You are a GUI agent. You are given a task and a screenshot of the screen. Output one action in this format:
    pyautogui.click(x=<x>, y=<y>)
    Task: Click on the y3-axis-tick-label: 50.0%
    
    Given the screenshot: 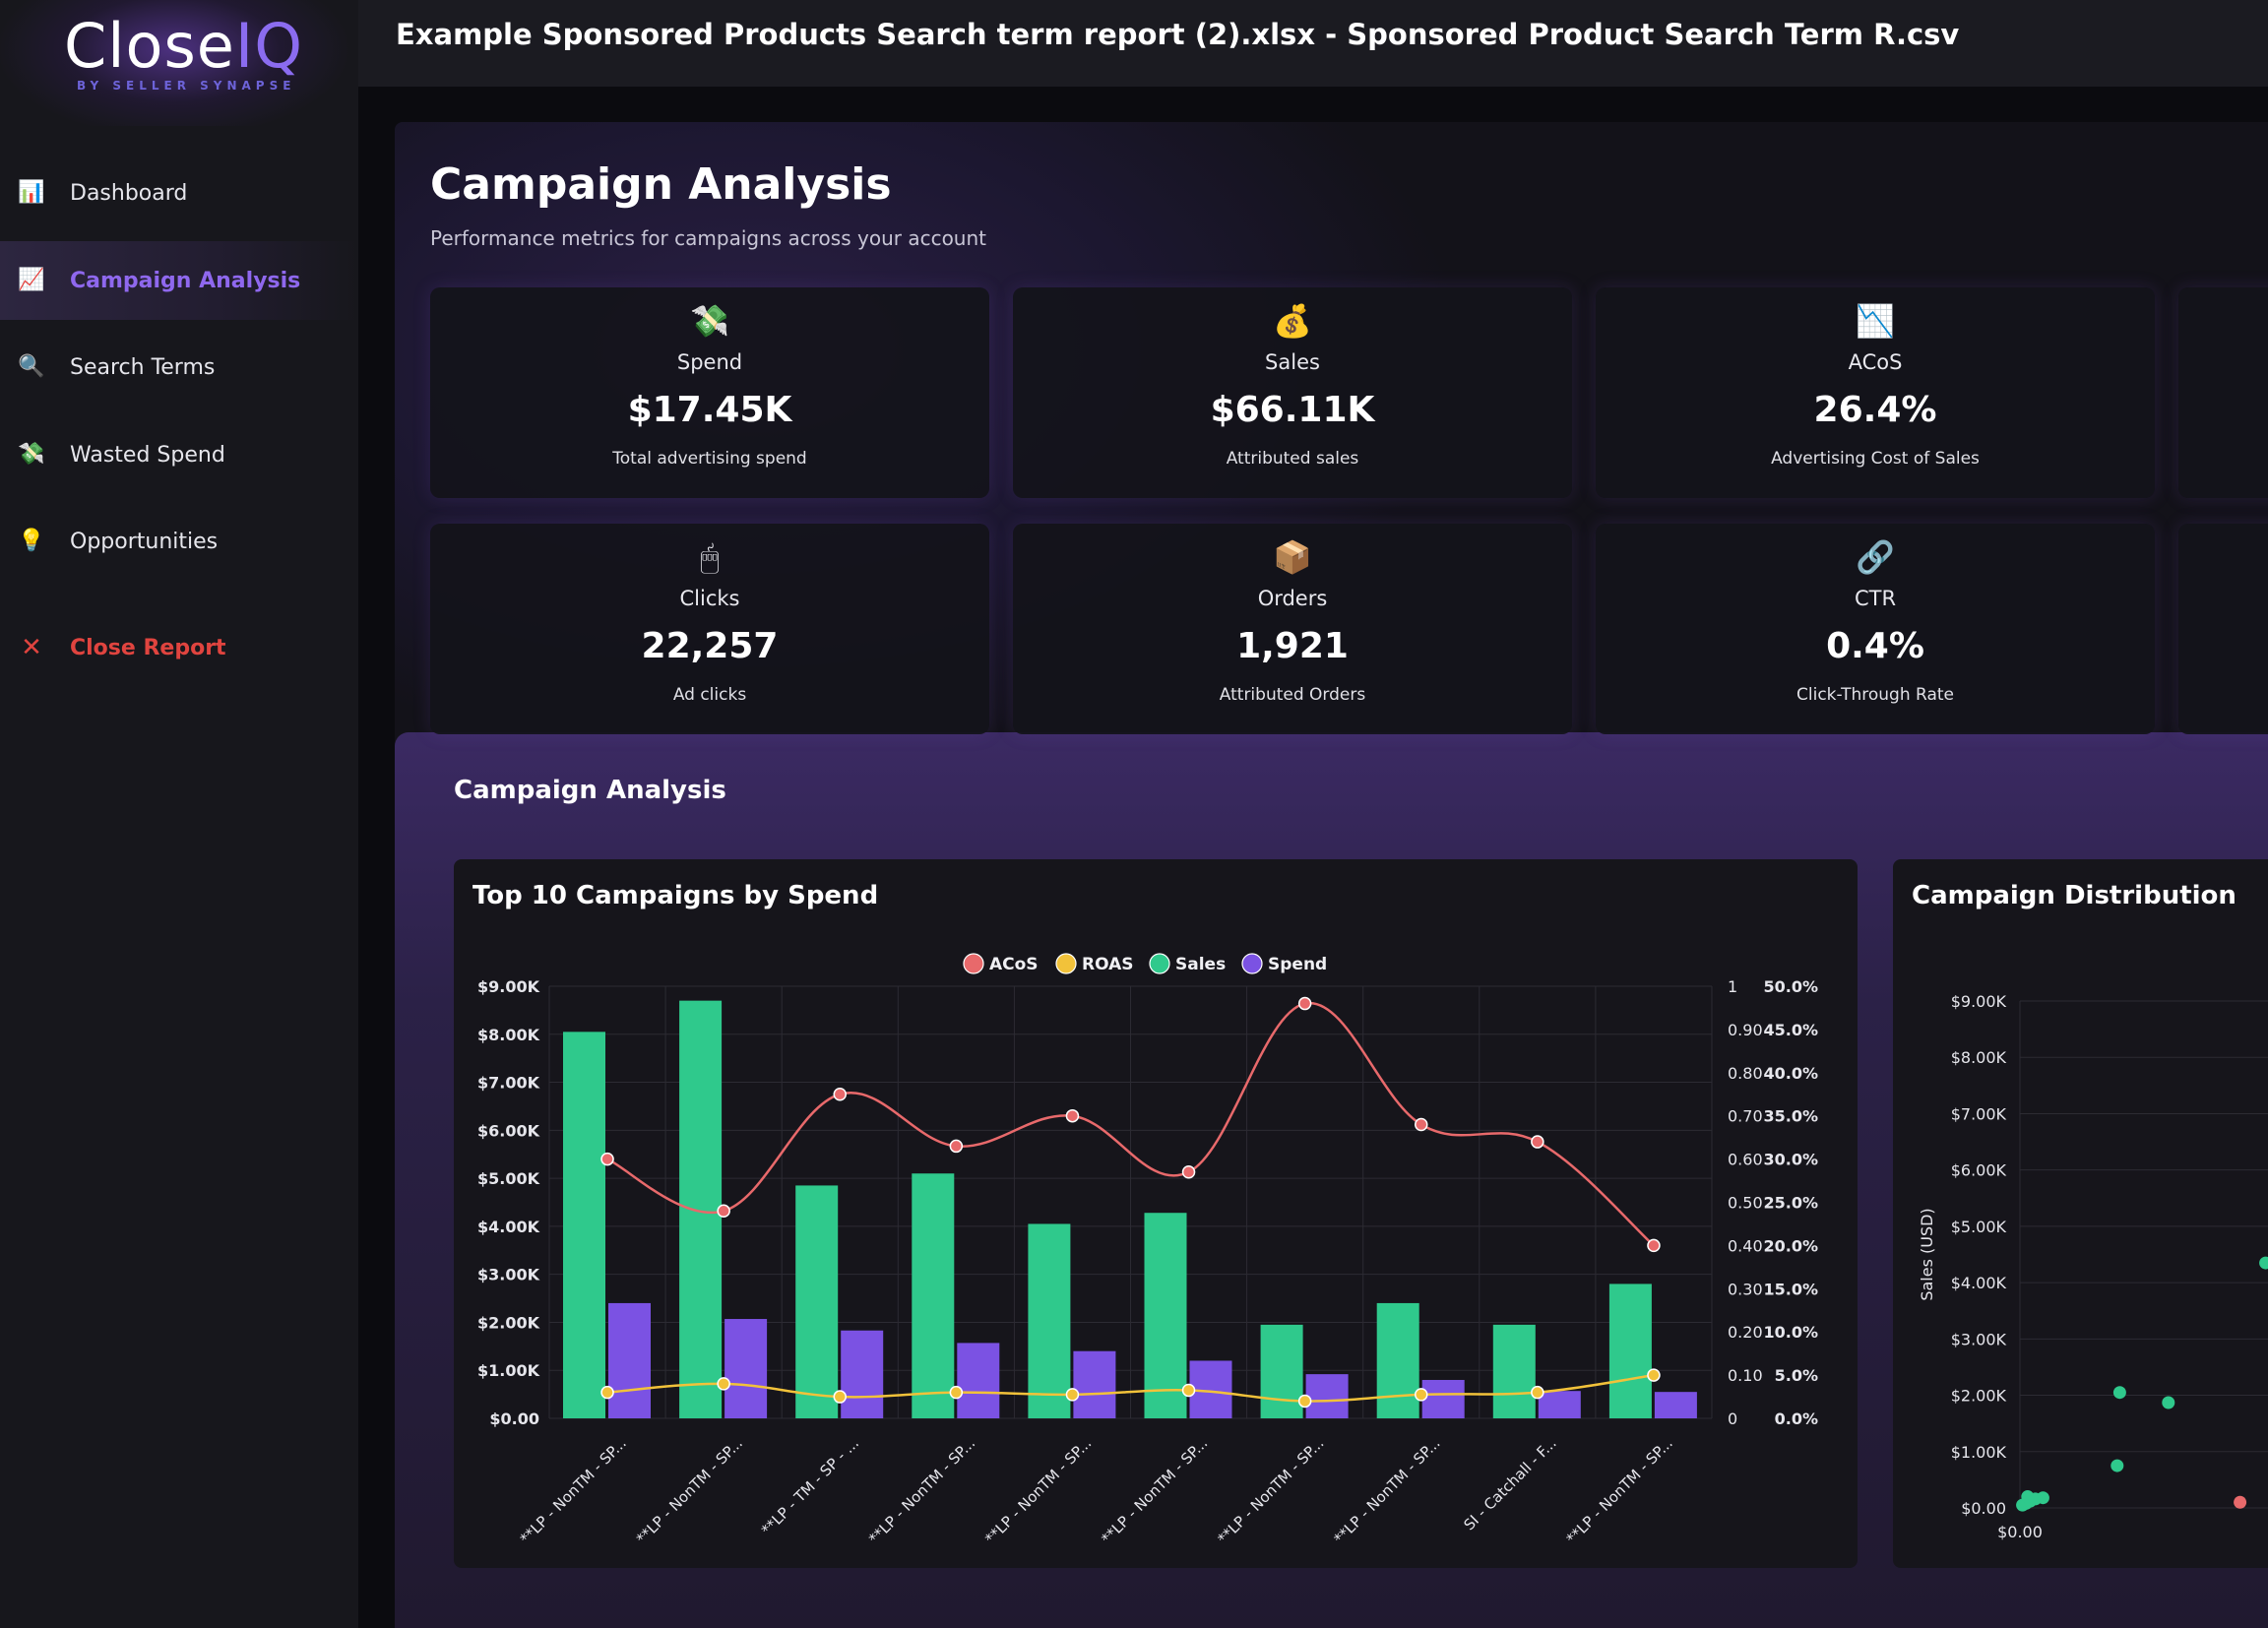 What is the action you would take?
    pyautogui.click(x=1790, y=986)
    